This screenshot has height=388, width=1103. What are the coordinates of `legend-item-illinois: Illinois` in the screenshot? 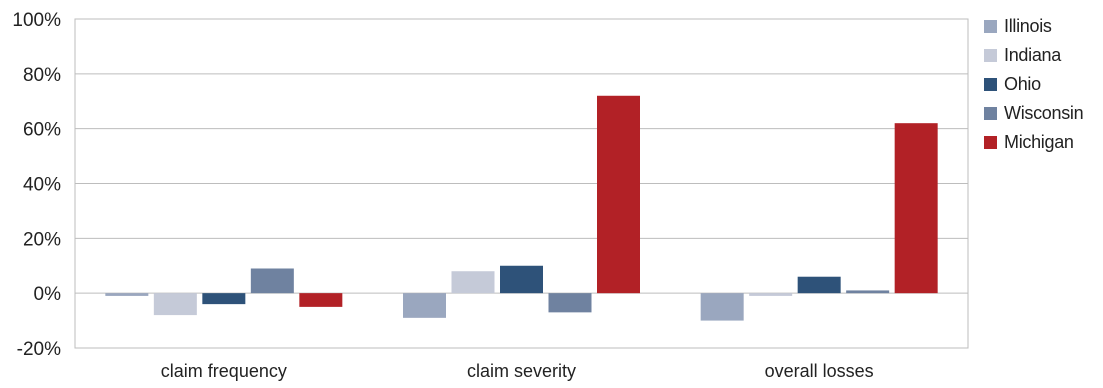 It's located at (1033, 26).